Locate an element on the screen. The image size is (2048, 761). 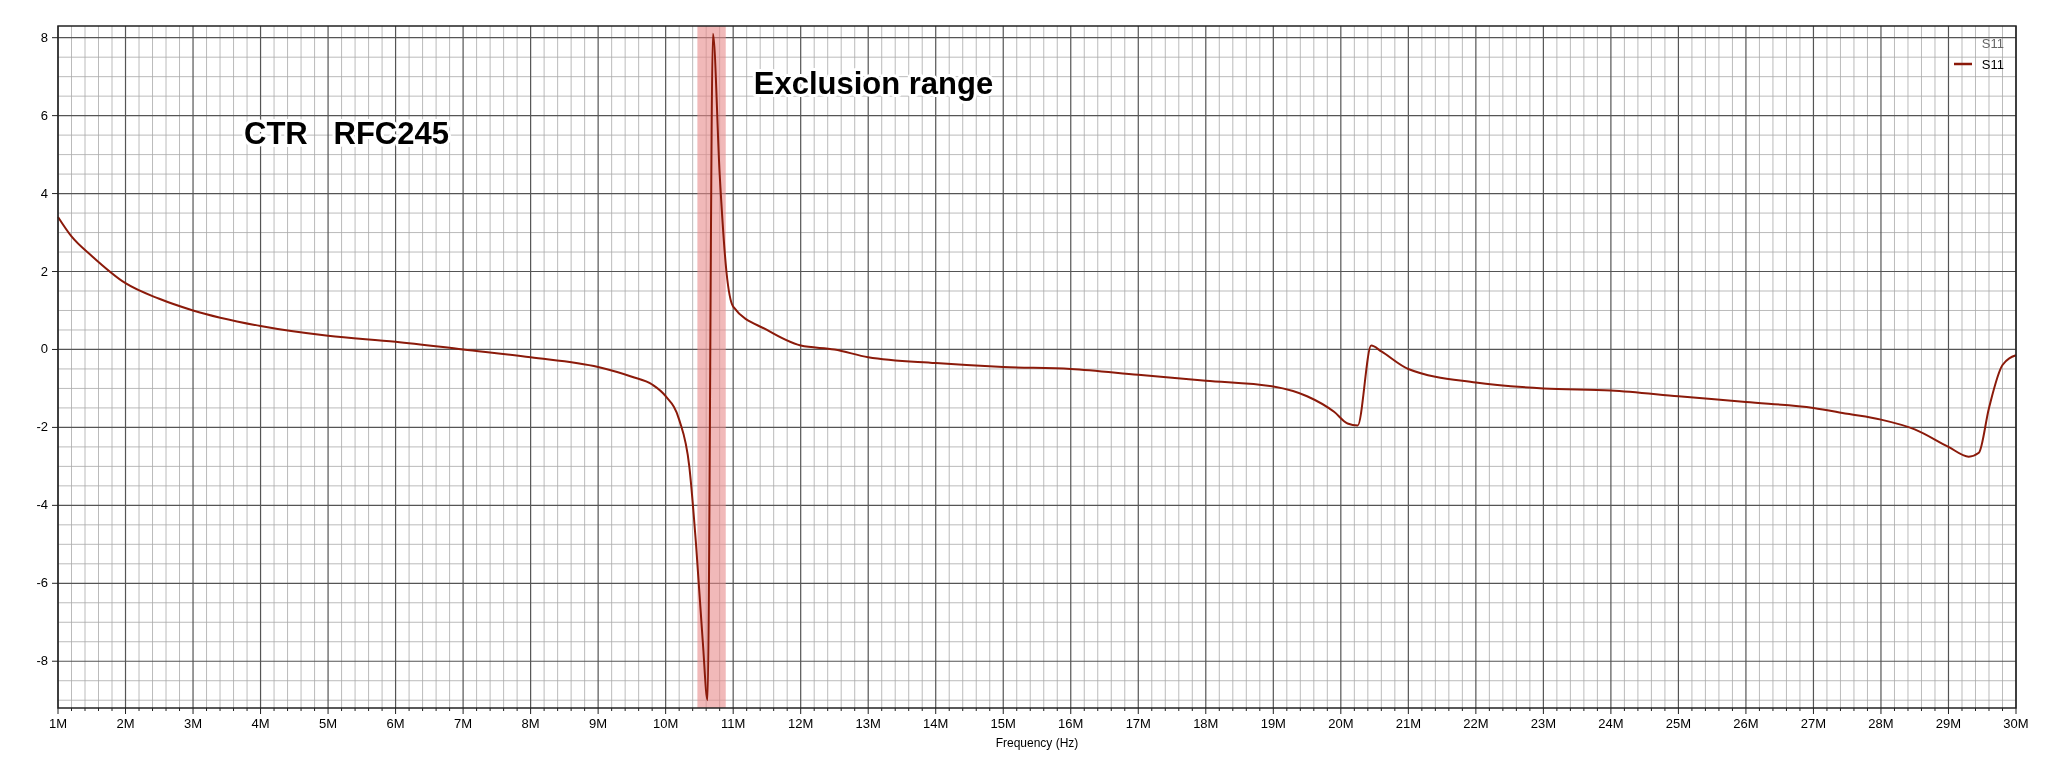
x-tick-label: 24M is located at coordinates (1611, 723).